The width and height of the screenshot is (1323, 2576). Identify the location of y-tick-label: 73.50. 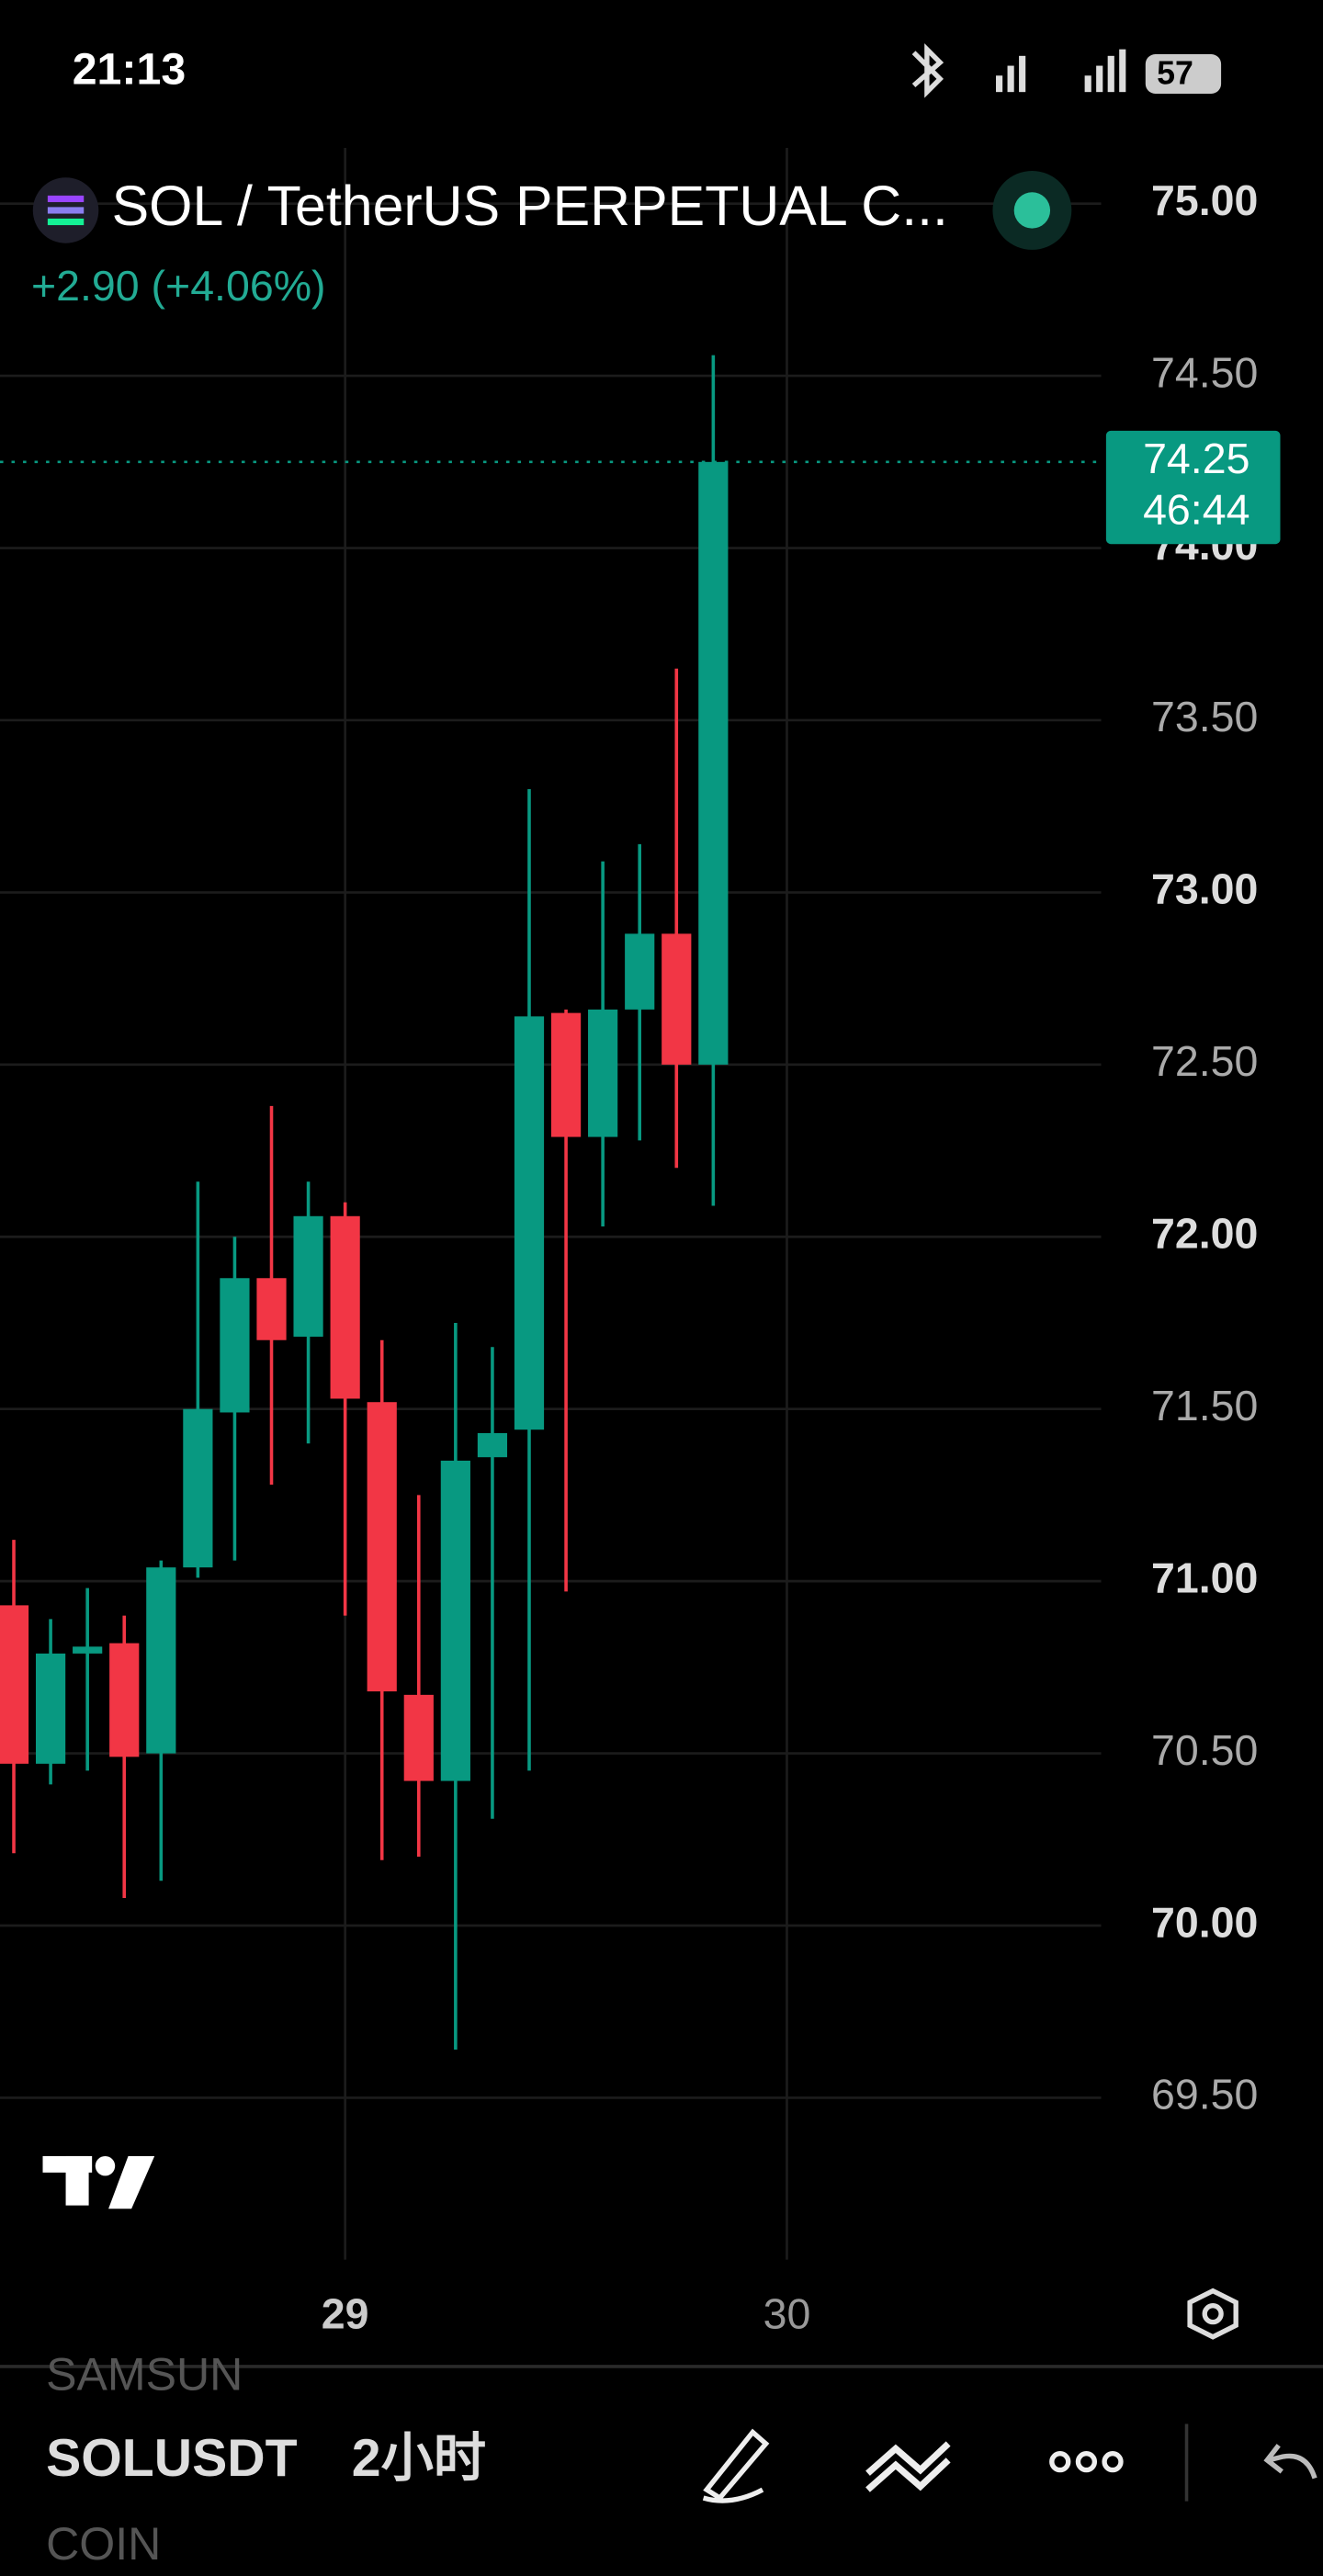
(1205, 716).